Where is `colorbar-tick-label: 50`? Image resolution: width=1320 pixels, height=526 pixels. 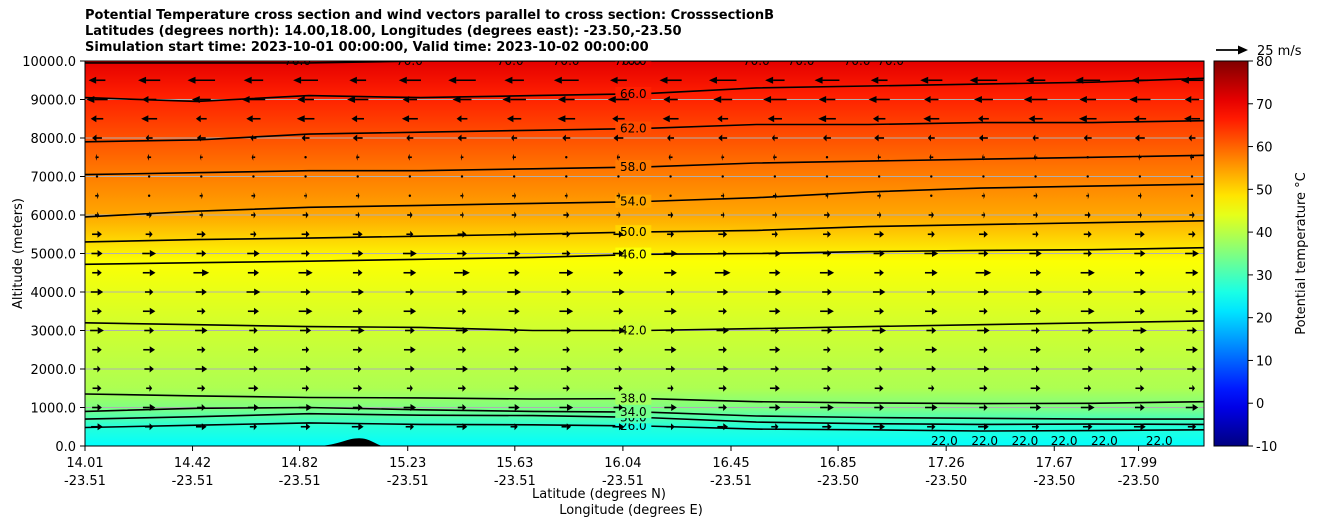
colorbar-tick-label: 50 is located at coordinates (1264, 190).